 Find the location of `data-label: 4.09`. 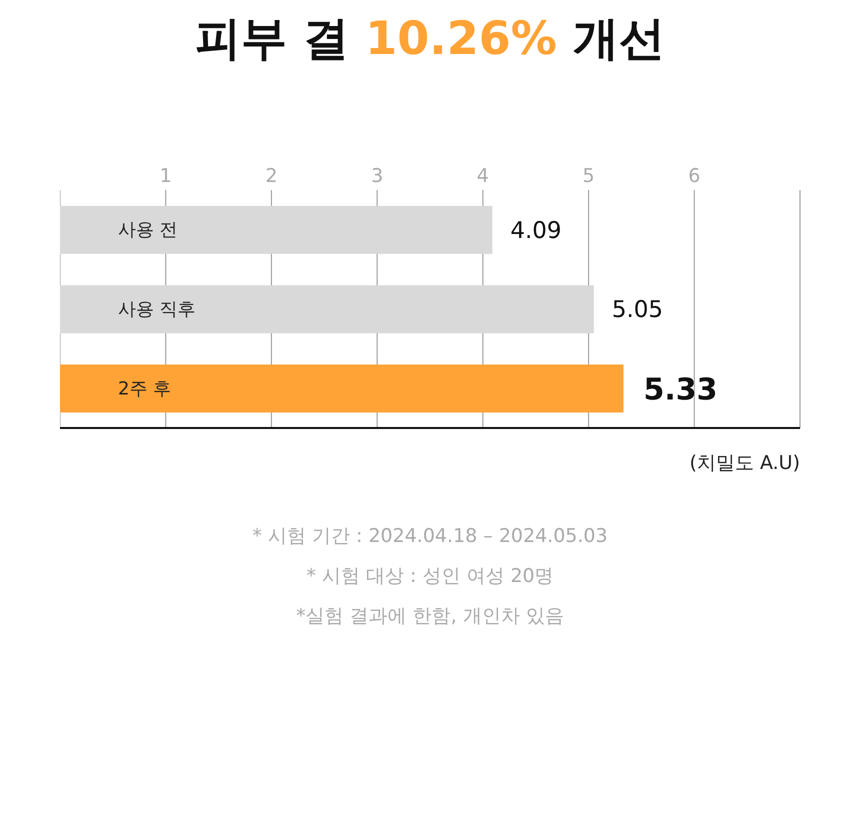

data-label: 4.09 is located at coordinates (536, 231).